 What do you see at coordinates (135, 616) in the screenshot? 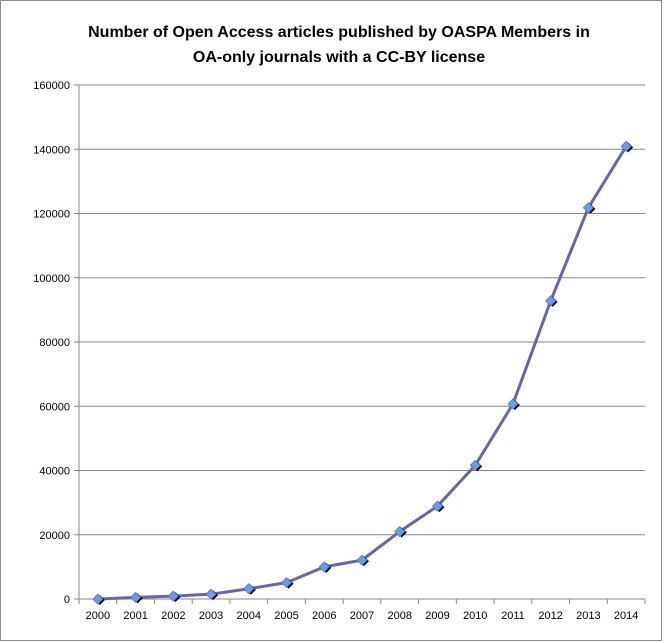
I see `x-axis-tick-label: 2001` at bounding box center [135, 616].